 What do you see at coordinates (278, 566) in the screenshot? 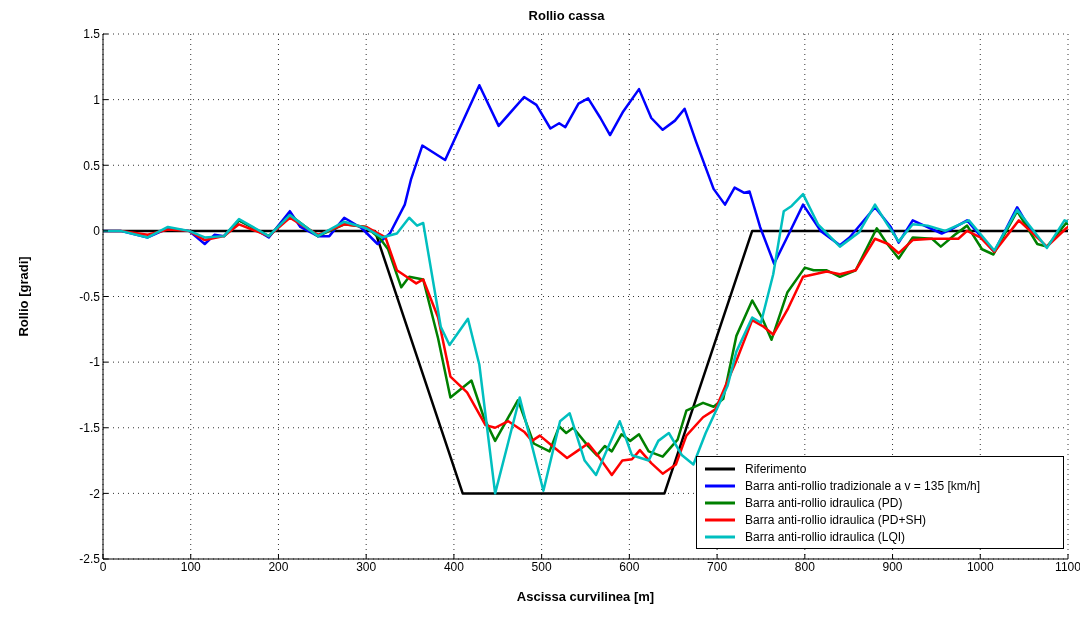
I see `x-tick-label: 200` at bounding box center [278, 566].